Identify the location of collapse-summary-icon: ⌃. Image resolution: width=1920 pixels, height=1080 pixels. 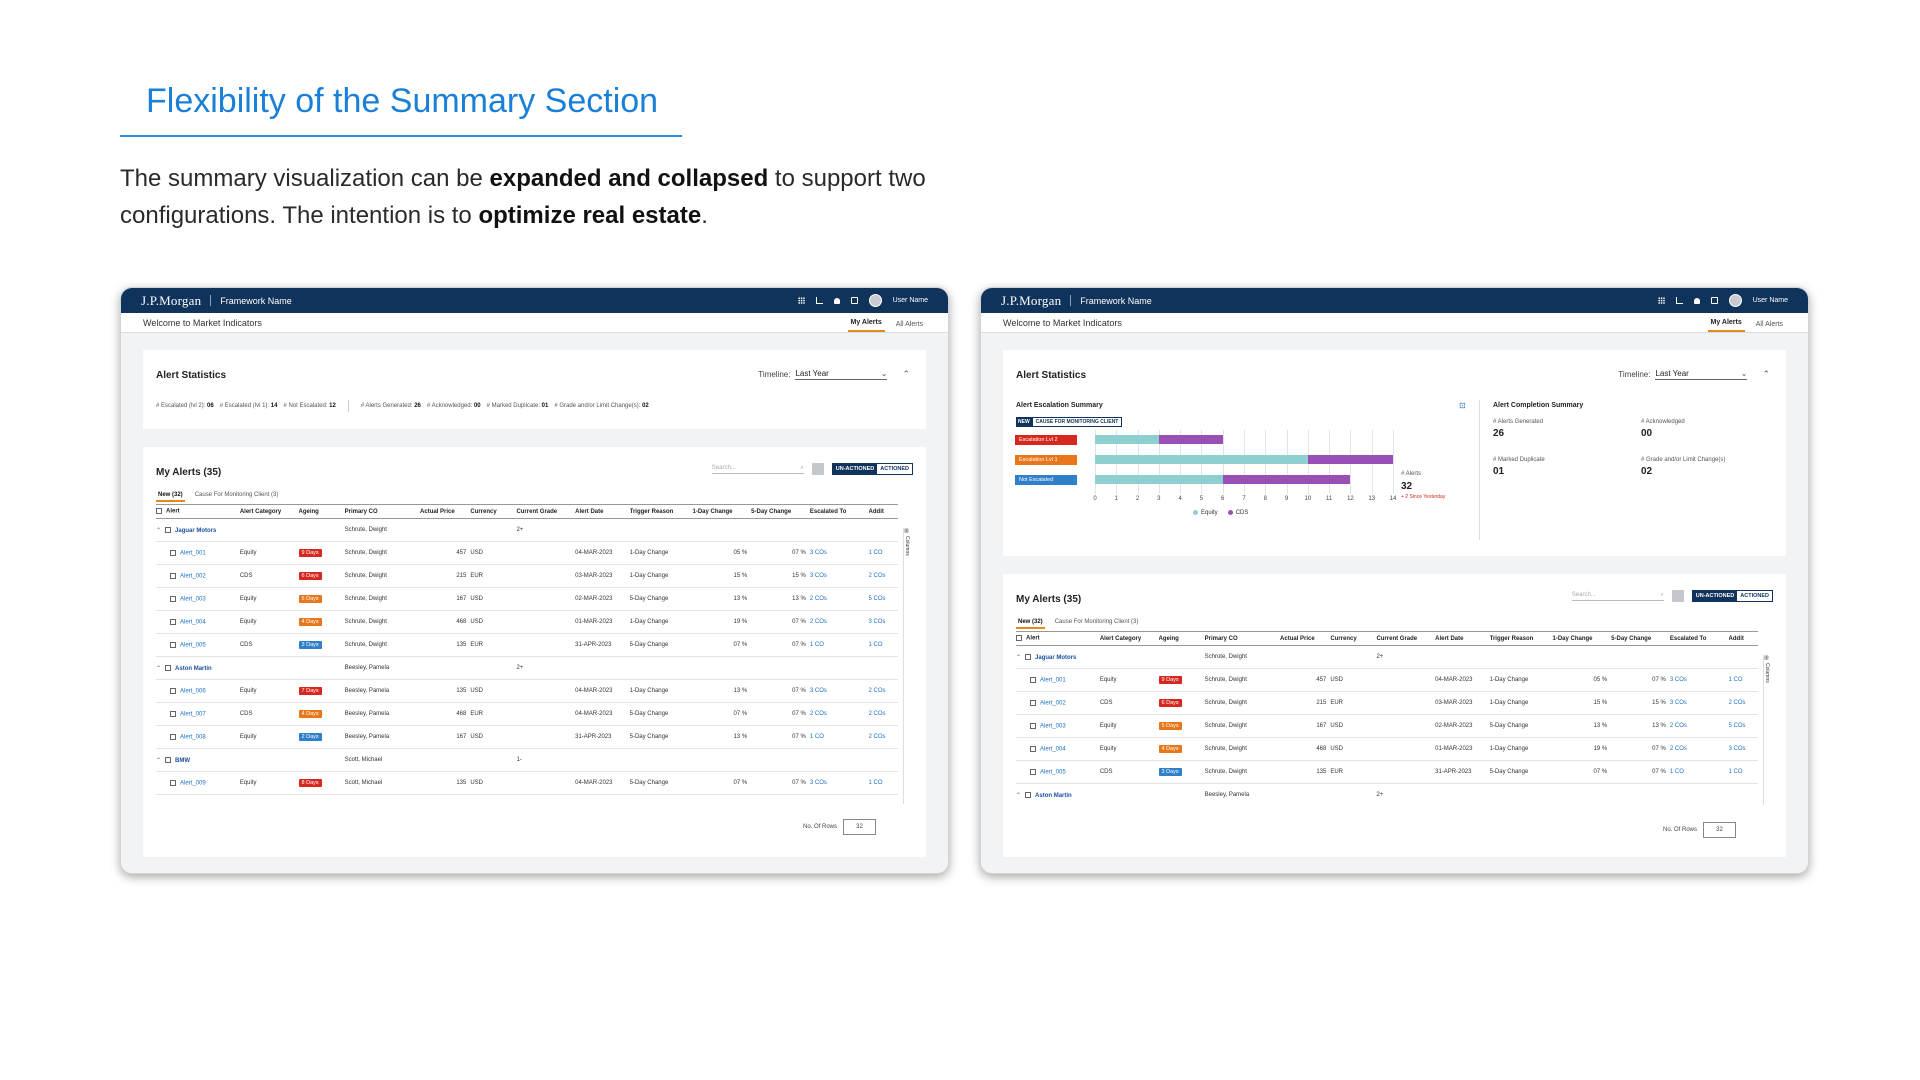
(1766, 374).